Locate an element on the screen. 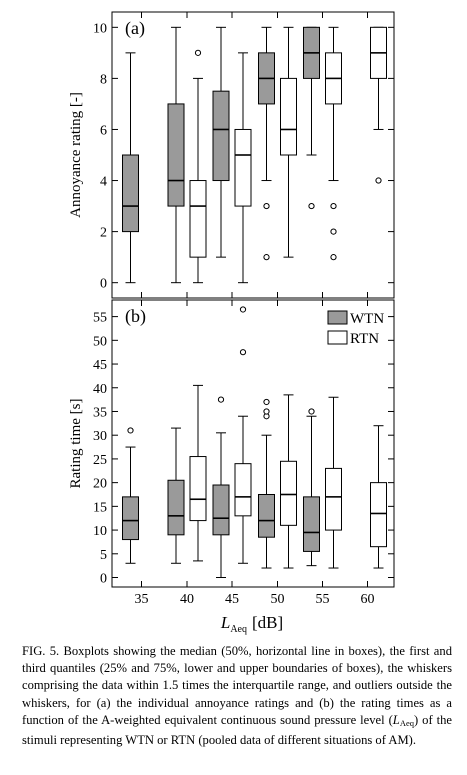  y-tick-label: 30 is located at coordinates (100, 436).